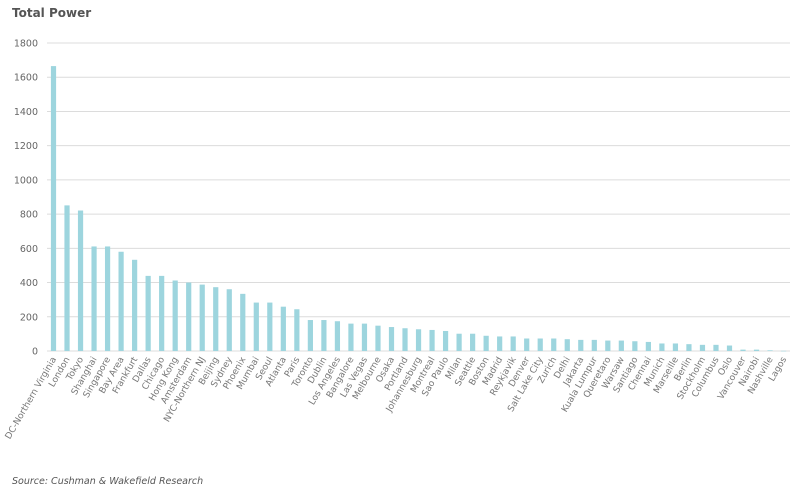 This screenshot has width=800, height=489. Describe the element at coordinates (26, 198) in the screenshot. I see `y-axis: 0 200 400 600 800 1000 1200 1400 1600 1800` at that location.